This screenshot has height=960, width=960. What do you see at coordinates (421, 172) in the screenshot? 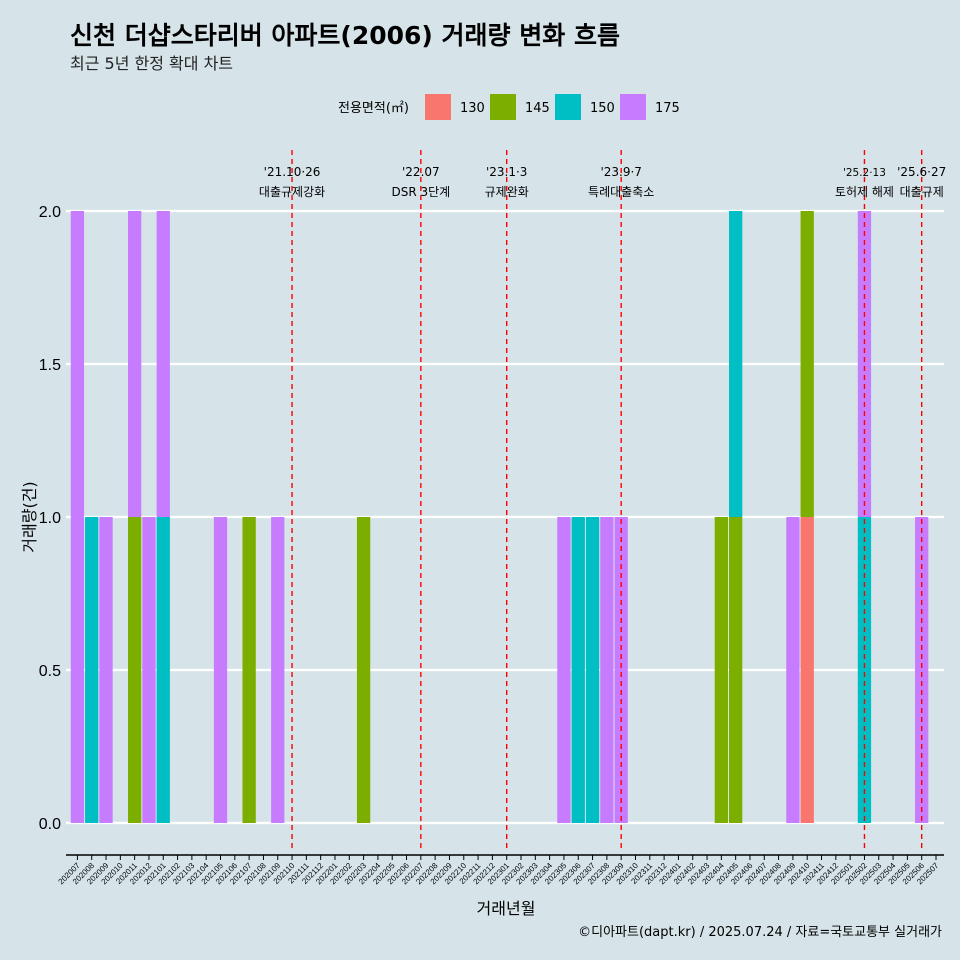
I see `event-date-label: '22.07` at bounding box center [421, 172].